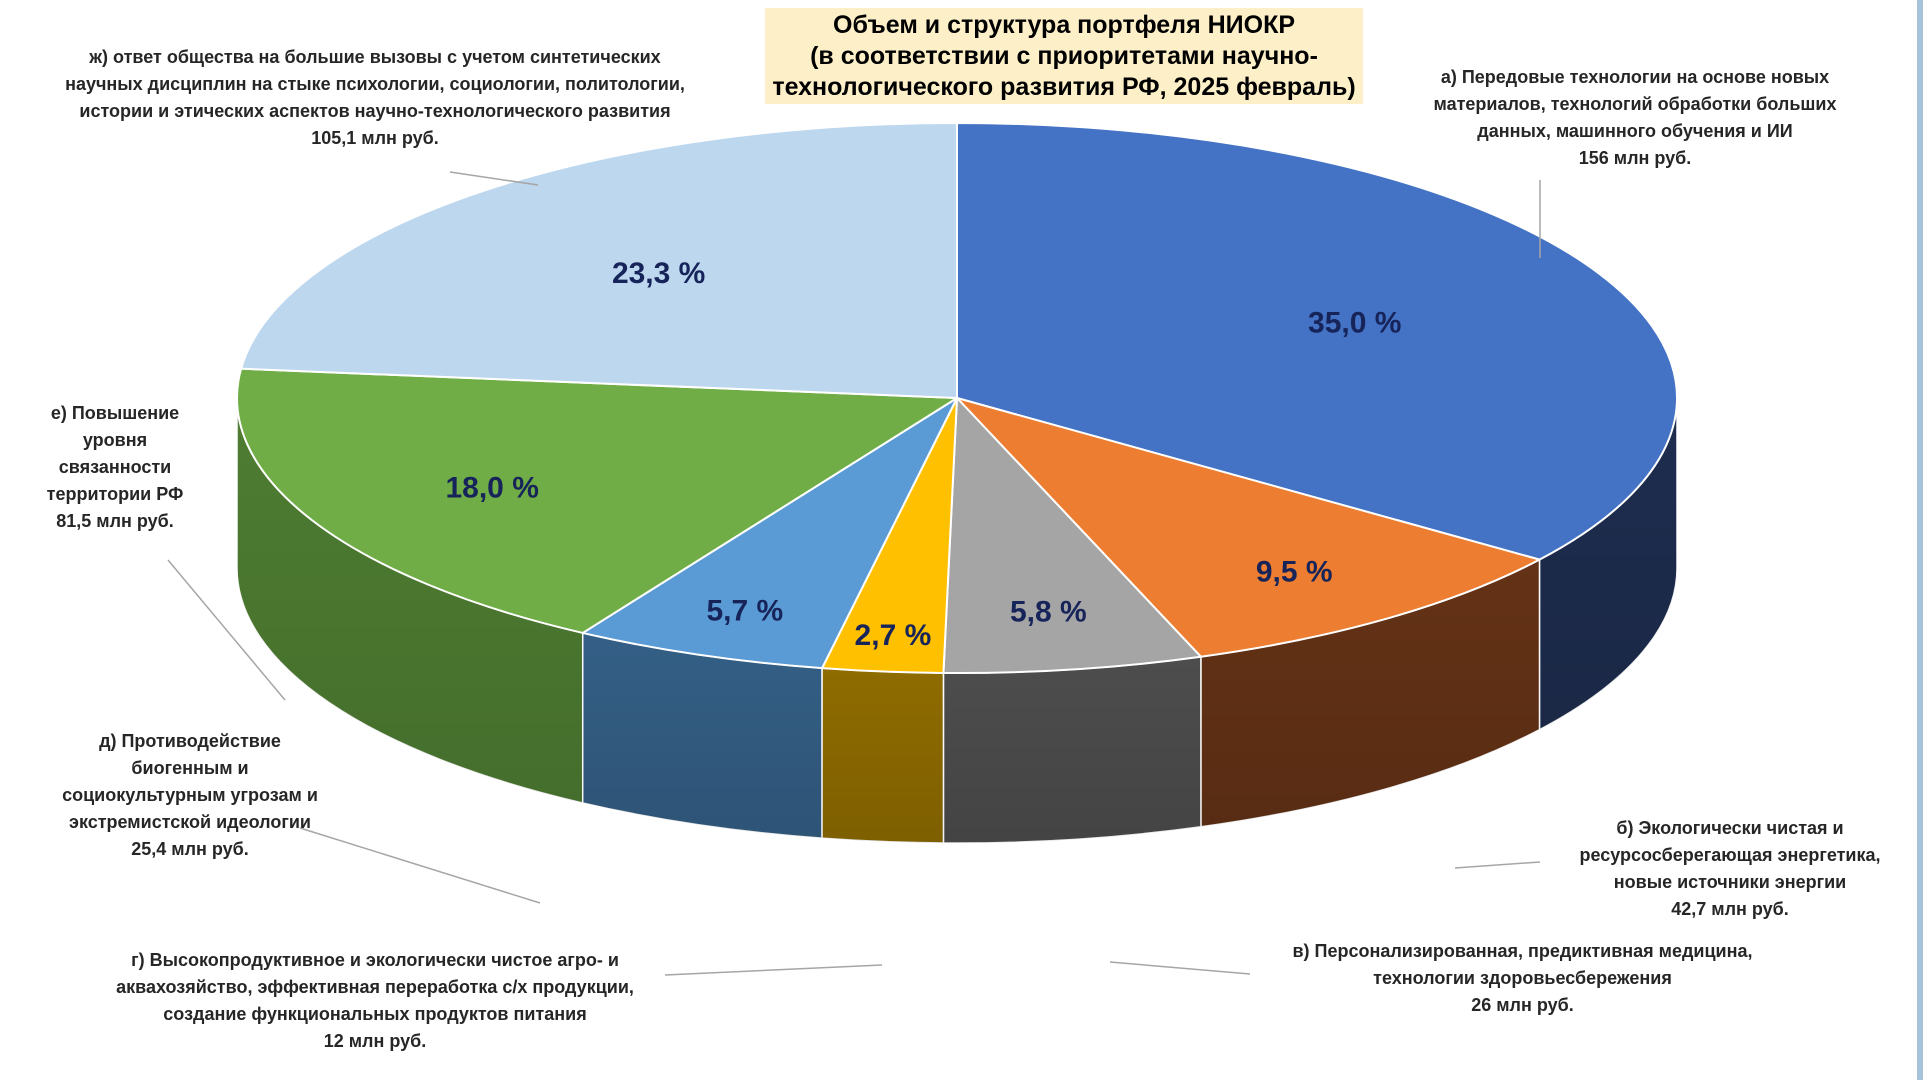 This screenshot has width=1923, height=1080. Describe the element at coordinates (115, 413) in the screenshot. I see `category-label-e-line: е) Повышение` at that location.